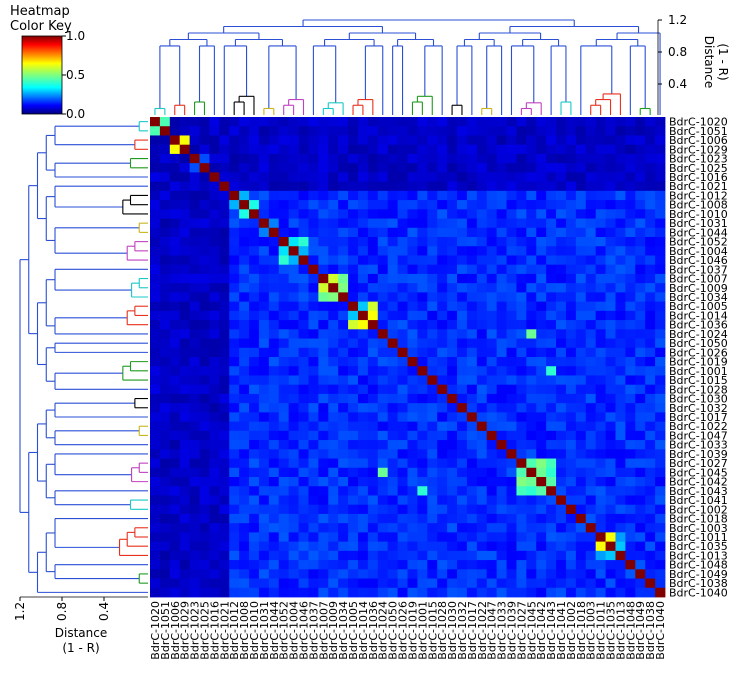  What do you see at coordinates (363, 630) in the screenshot?
I see `column-label: BdrC-1014` at bounding box center [363, 630].